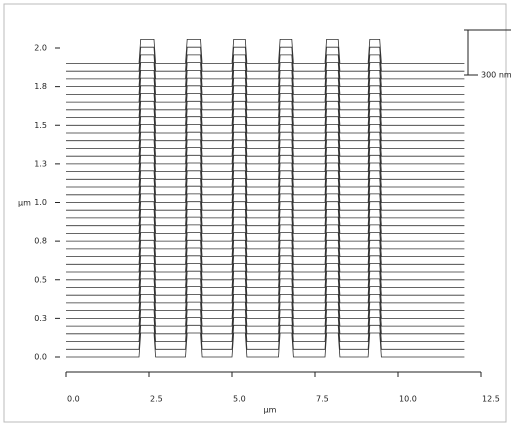 The height and width of the screenshot is (427, 511). I want to click on y-tick-label: 1.3, so click(40, 163).